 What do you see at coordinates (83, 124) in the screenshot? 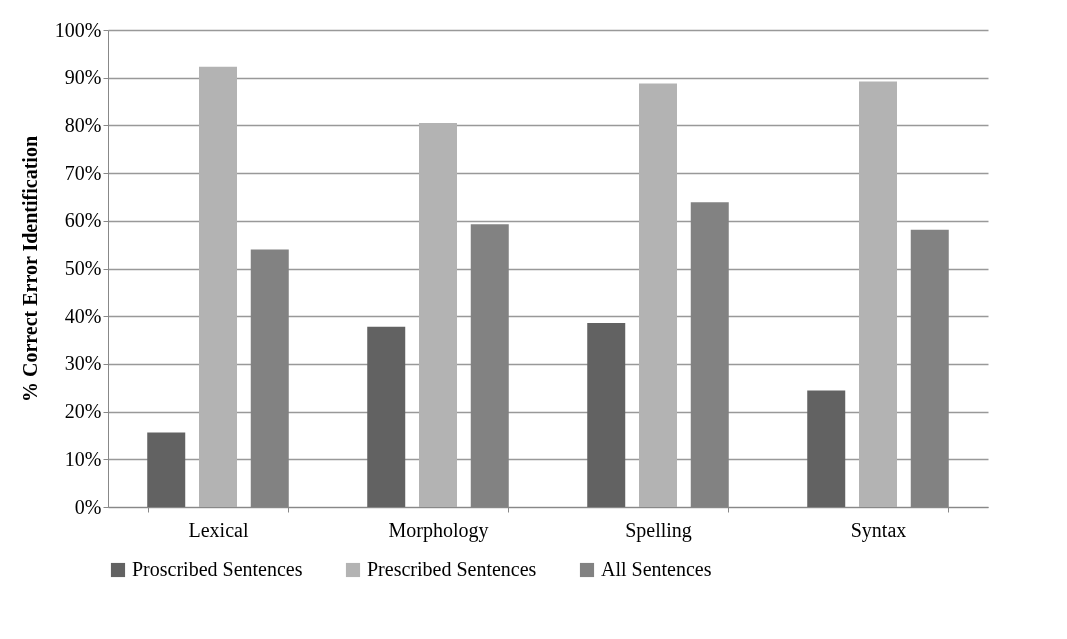
I see `y-tick-label: 80%` at bounding box center [83, 124].